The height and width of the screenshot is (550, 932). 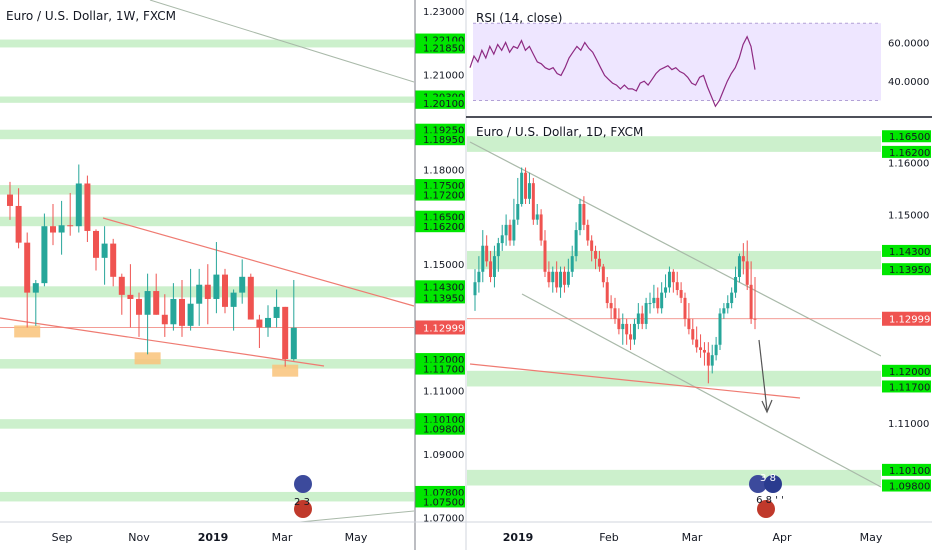 I want to click on weekly-zone-label: 1.17200, so click(x=443, y=196).